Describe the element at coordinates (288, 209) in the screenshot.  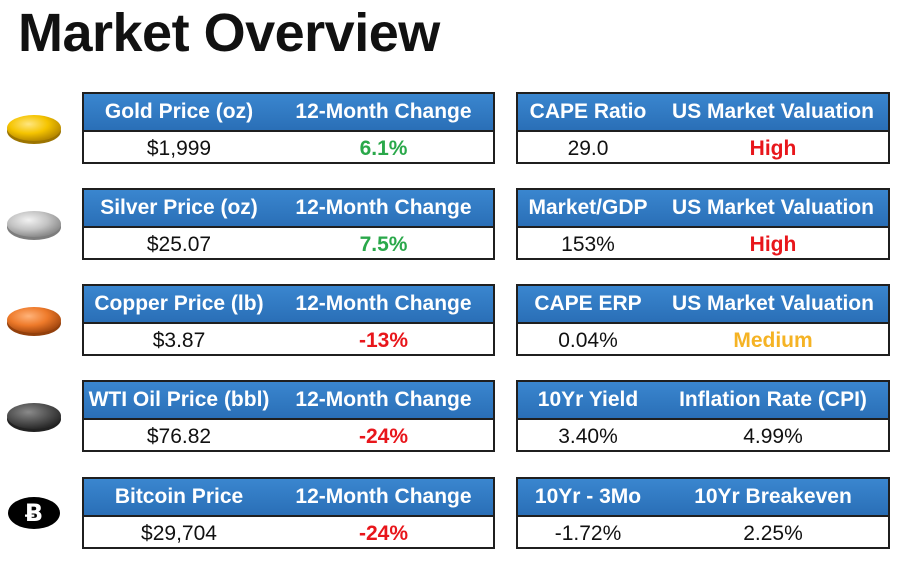
I see `table-header: Silver Price (oz) 12-Month Change` at that location.